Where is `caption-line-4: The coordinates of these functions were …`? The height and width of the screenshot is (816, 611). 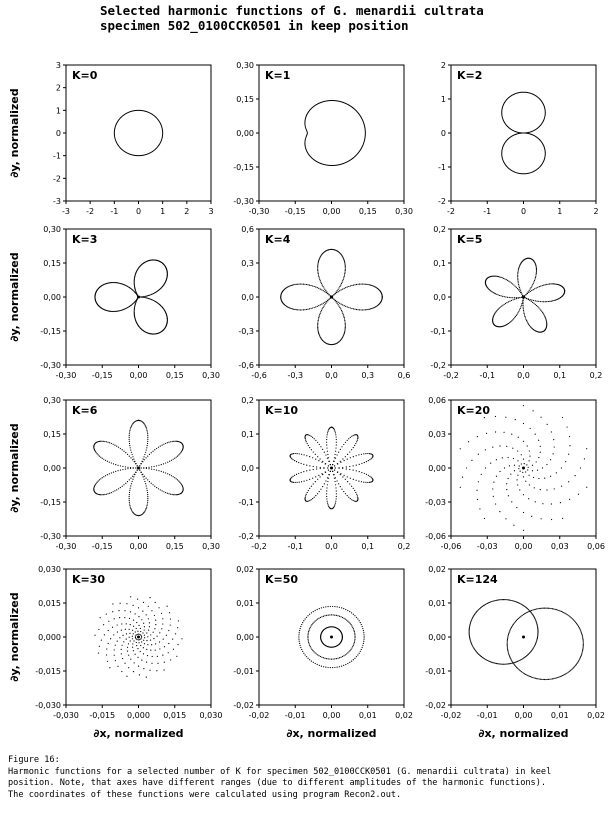 caption-line-4: The coordinates of these functions were … is located at coordinates (205, 794).